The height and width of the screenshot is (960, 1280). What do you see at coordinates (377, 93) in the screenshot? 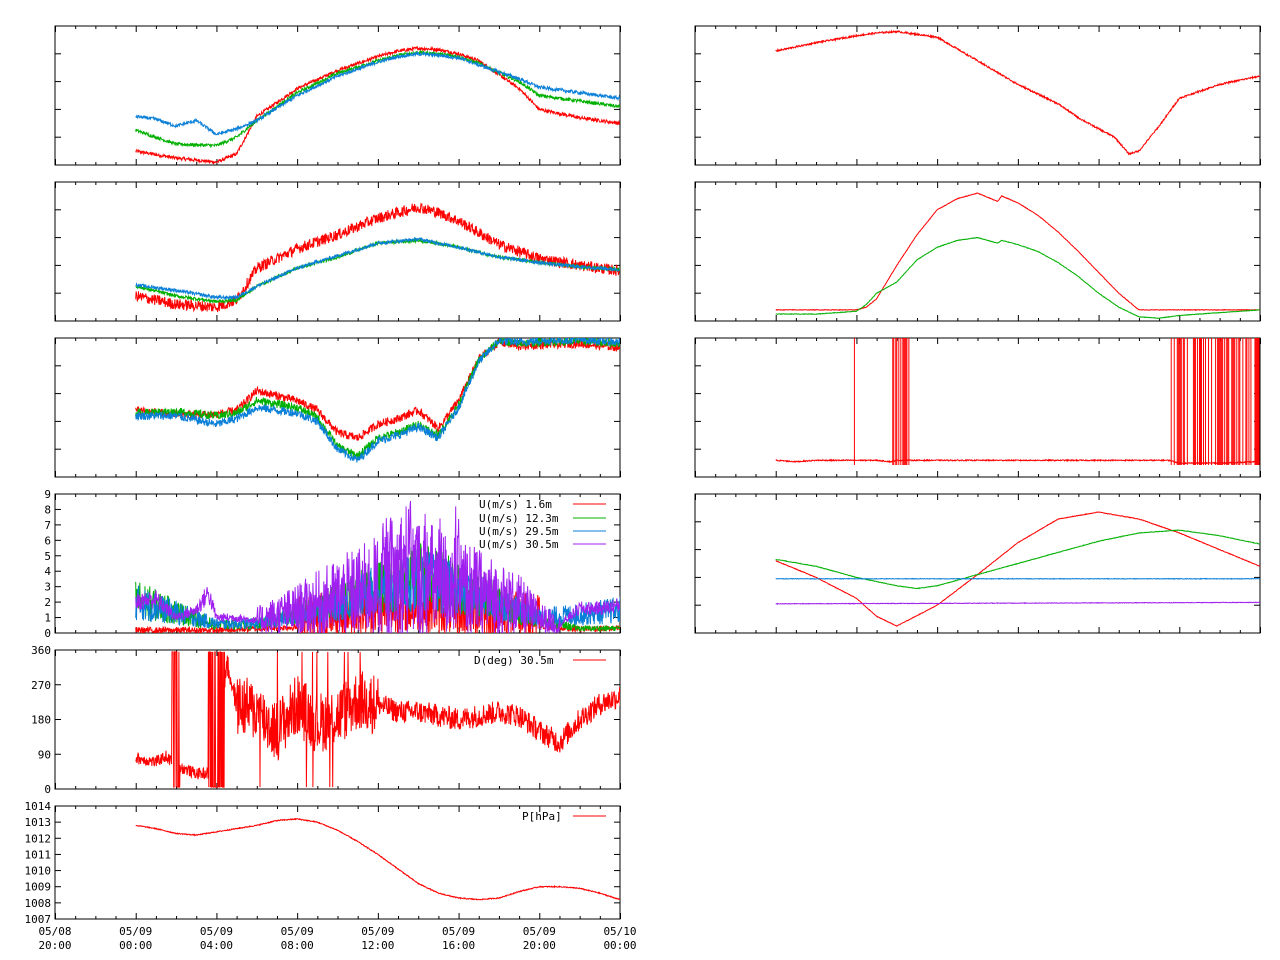
I see `series-line-l1-blue` at bounding box center [377, 93].